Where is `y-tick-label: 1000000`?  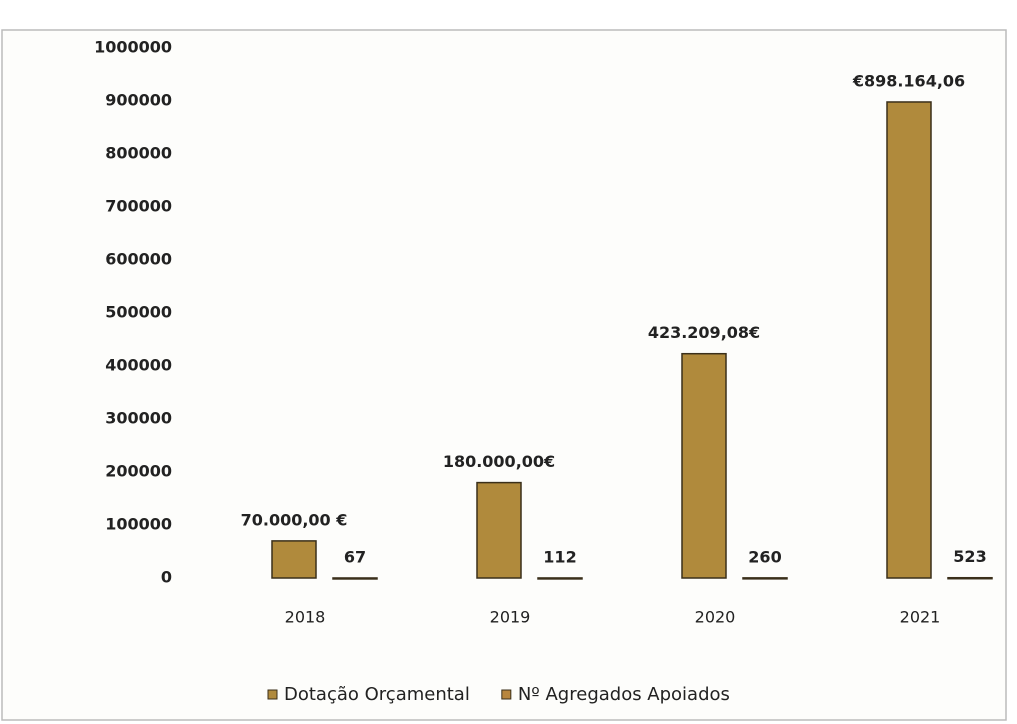 y-tick-label: 1000000 is located at coordinates (133, 47).